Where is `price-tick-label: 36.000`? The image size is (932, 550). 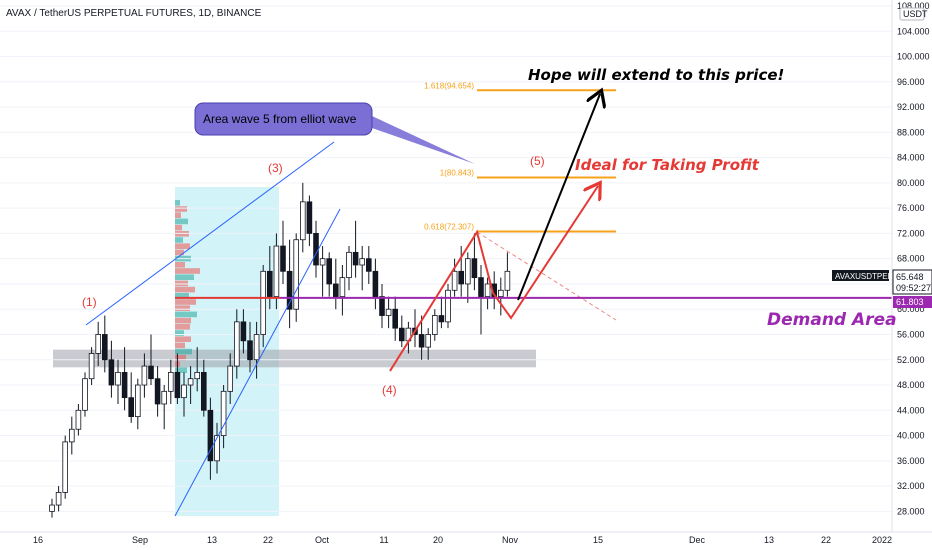
price-tick-label: 36.000 is located at coordinates (911, 461).